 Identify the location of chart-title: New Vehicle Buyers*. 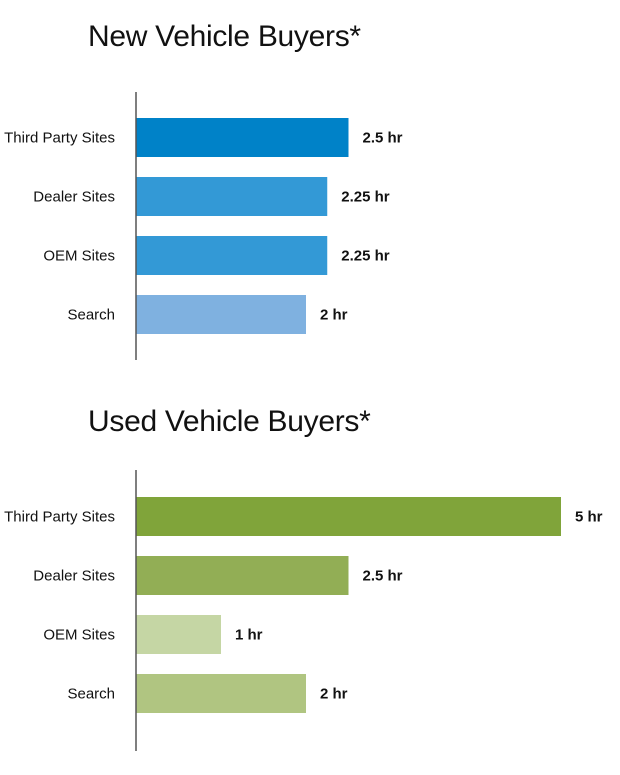
(224, 36).